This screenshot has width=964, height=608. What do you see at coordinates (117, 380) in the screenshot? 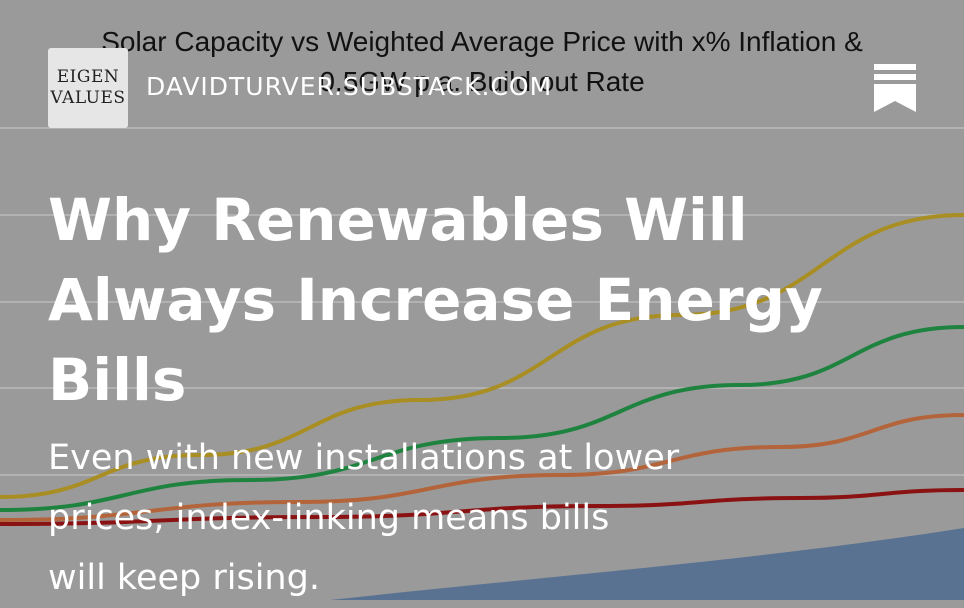
I see `article-title-line-3: Bills` at bounding box center [117, 380].